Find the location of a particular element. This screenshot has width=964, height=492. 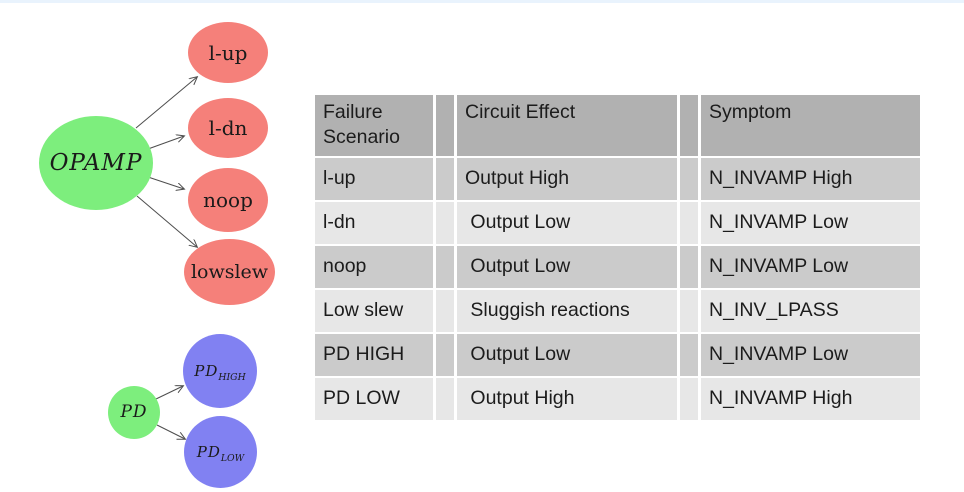

node-noop: noop is located at coordinates (228, 200).